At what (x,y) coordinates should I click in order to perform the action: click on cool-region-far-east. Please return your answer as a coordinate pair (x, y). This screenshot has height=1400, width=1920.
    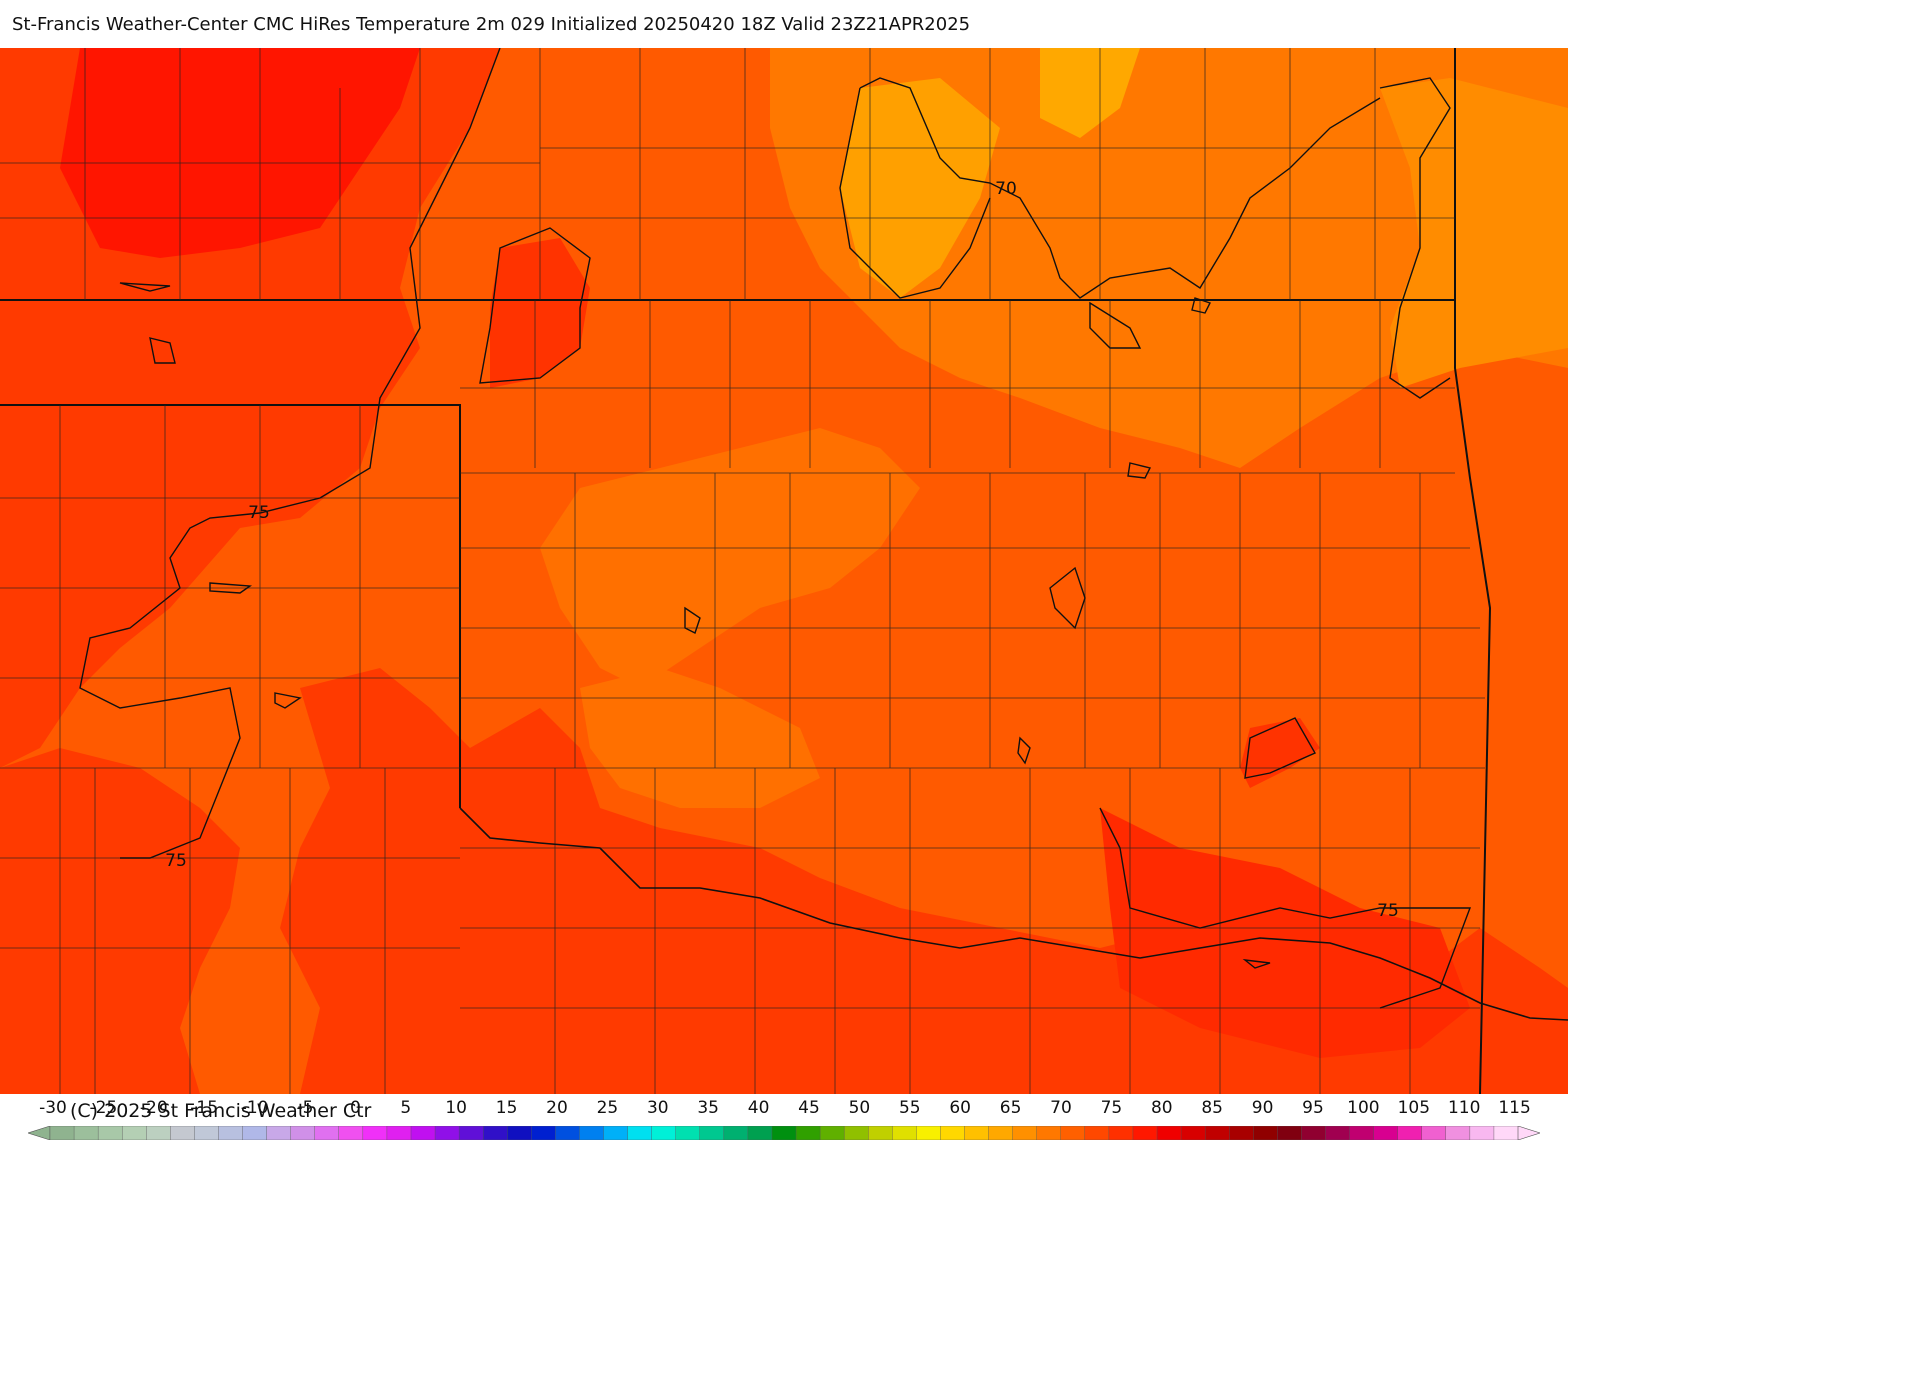
    Looking at the image, I should click on (1474, 233).